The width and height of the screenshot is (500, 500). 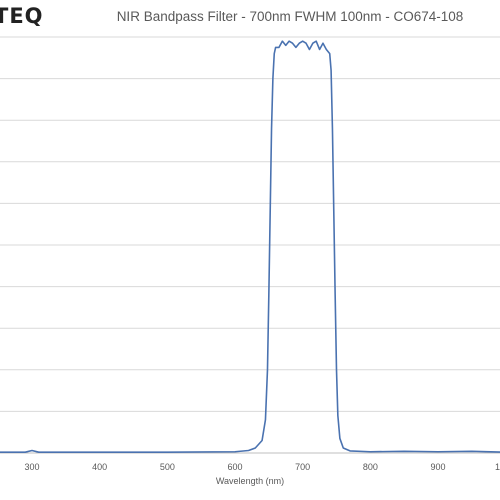 What do you see at coordinates (497, 467) in the screenshot?
I see `x-tick-label-1000: 1` at bounding box center [497, 467].